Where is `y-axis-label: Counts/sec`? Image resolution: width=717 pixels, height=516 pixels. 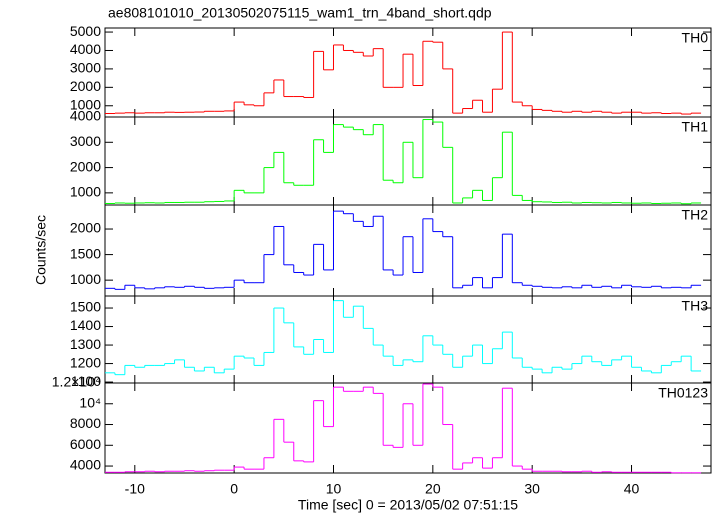
y-axis-label: Counts/sec is located at coordinates (41, 250).